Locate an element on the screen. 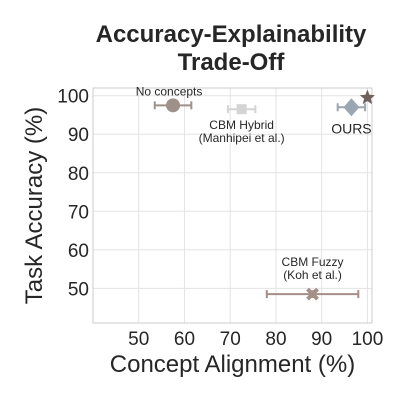  point-label: CBM Hybrid is located at coordinates (241, 125).